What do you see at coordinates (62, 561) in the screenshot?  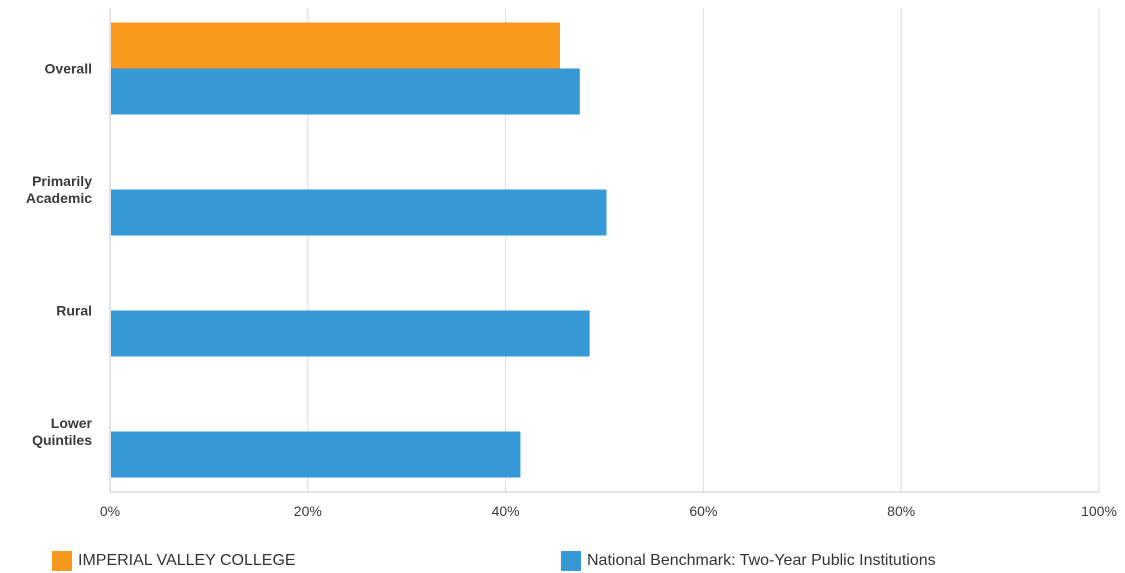 I see `legend-swatch-imperial-valley` at bounding box center [62, 561].